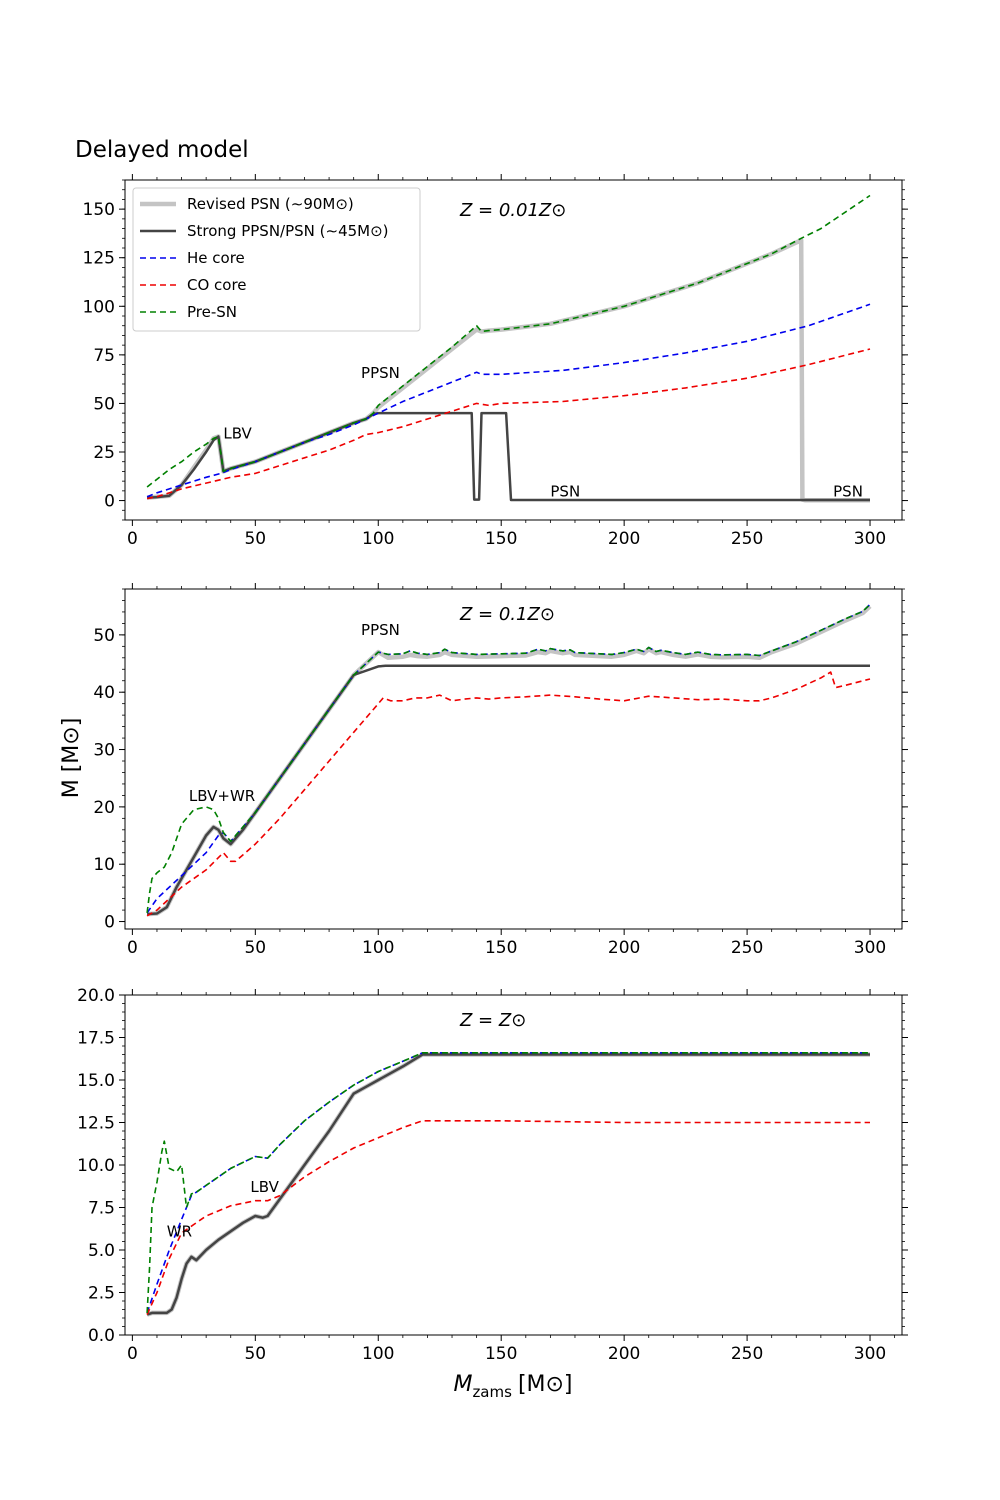 The image size is (1000, 1500). I want to click on y-tick-label: 125, so click(99, 259).